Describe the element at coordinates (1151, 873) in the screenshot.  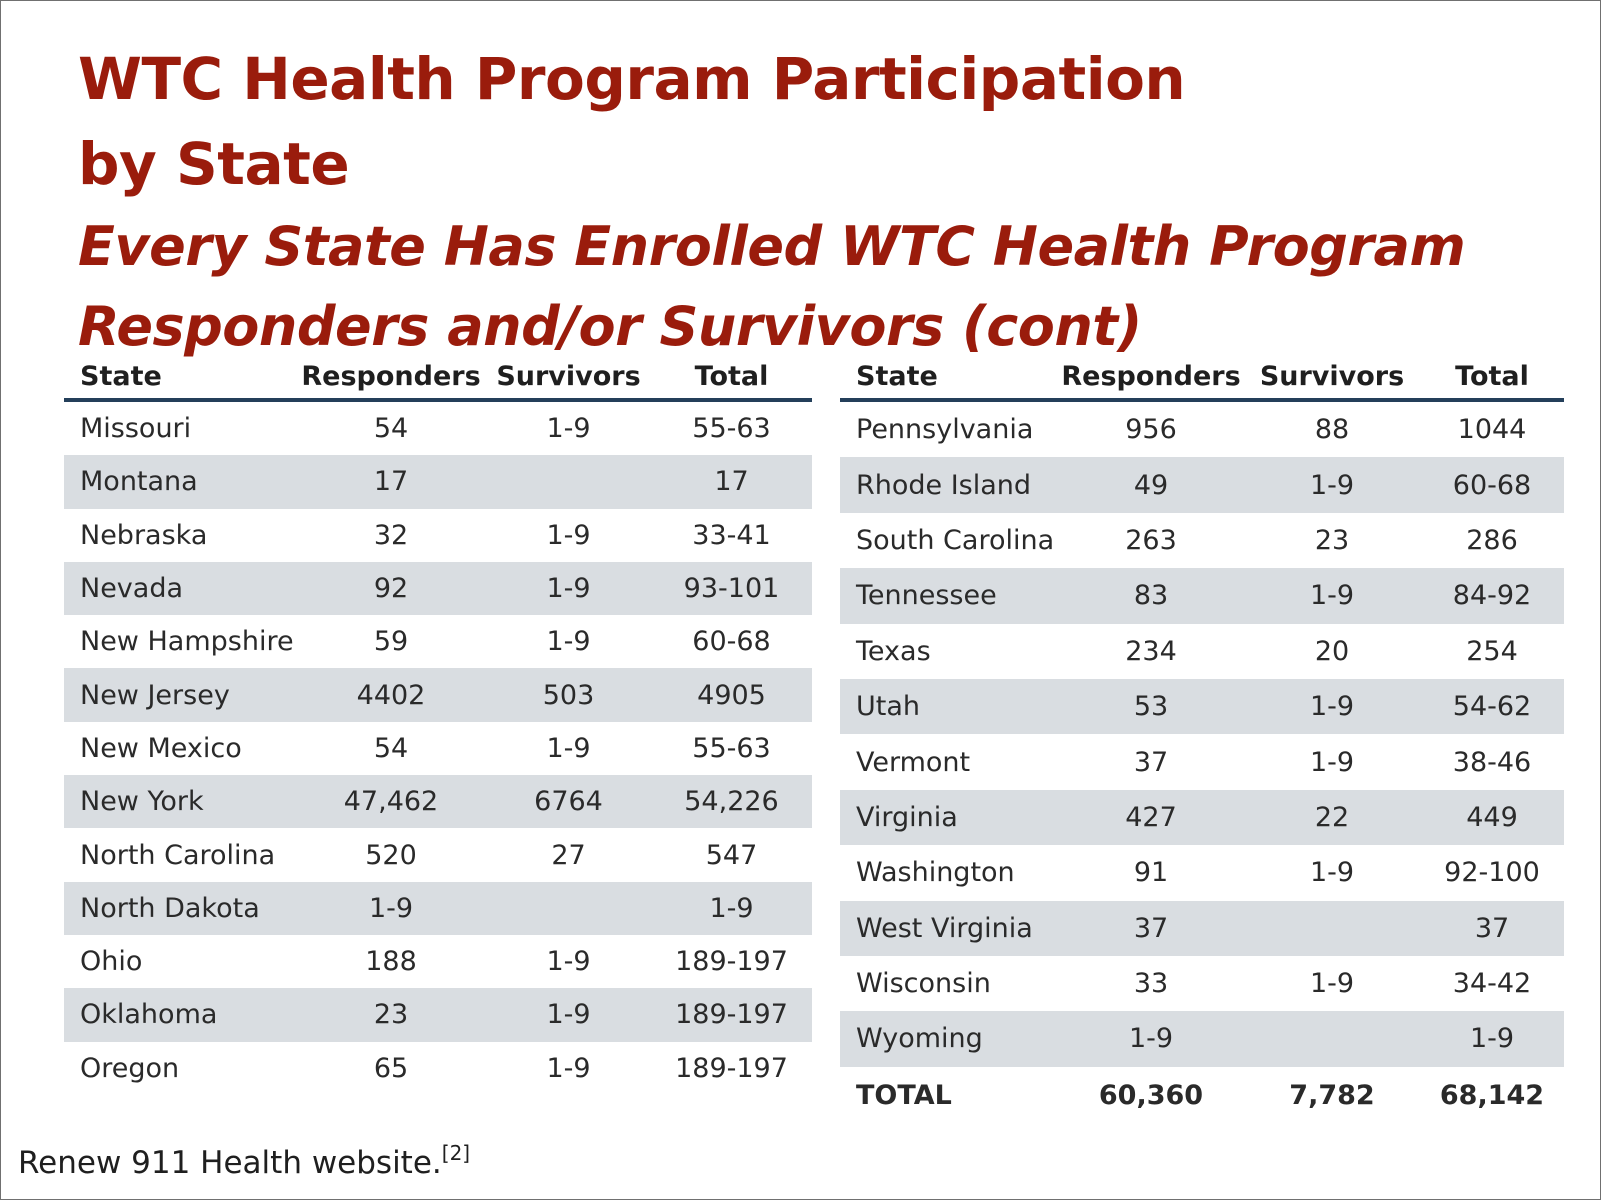
I see `cell-responders: 91` at that location.